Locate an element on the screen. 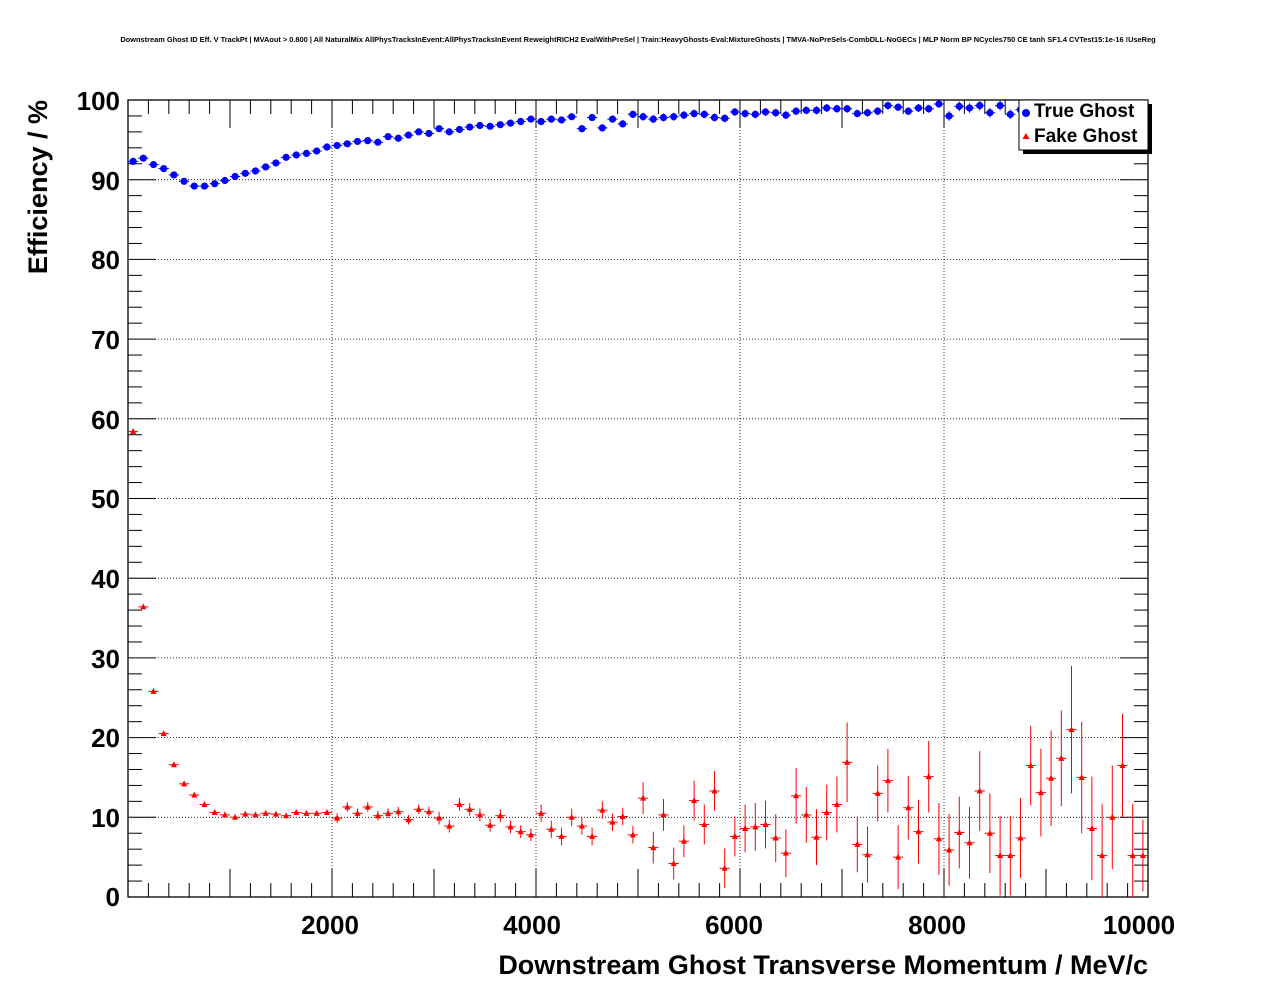 This screenshot has width=1276, height=996. x-tick-label: 2000 is located at coordinates (330, 925).